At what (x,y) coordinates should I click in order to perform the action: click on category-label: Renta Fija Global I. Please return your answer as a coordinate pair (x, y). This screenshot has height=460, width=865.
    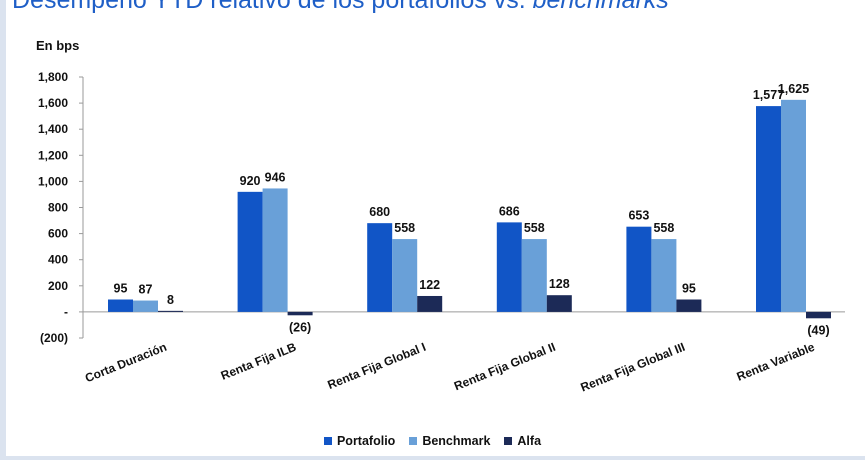
    Looking at the image, I should click on (377, 366).